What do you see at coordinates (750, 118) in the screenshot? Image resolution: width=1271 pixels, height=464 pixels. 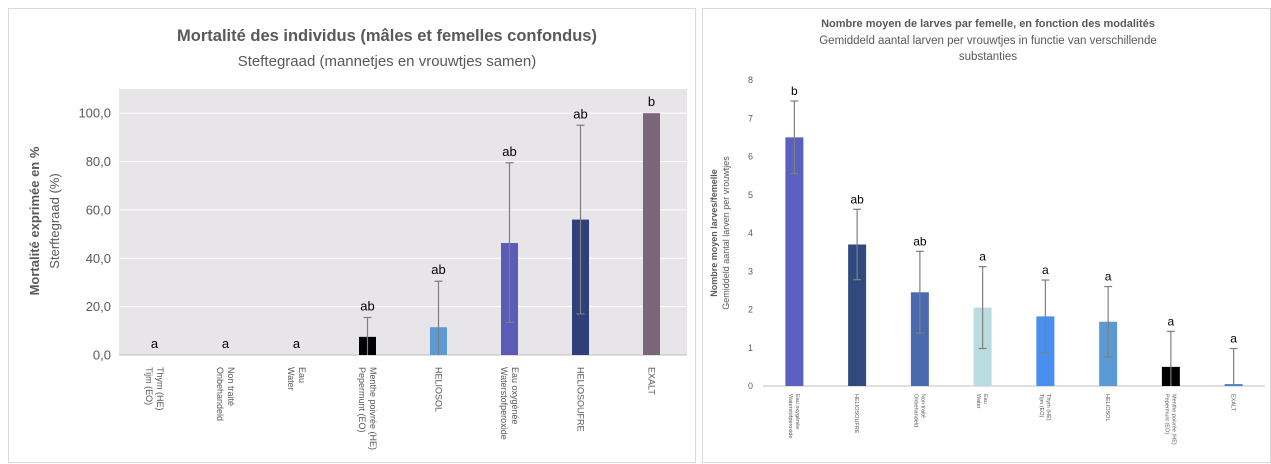 I see `y-tick-label: 7` at bounding box center [750, 118].